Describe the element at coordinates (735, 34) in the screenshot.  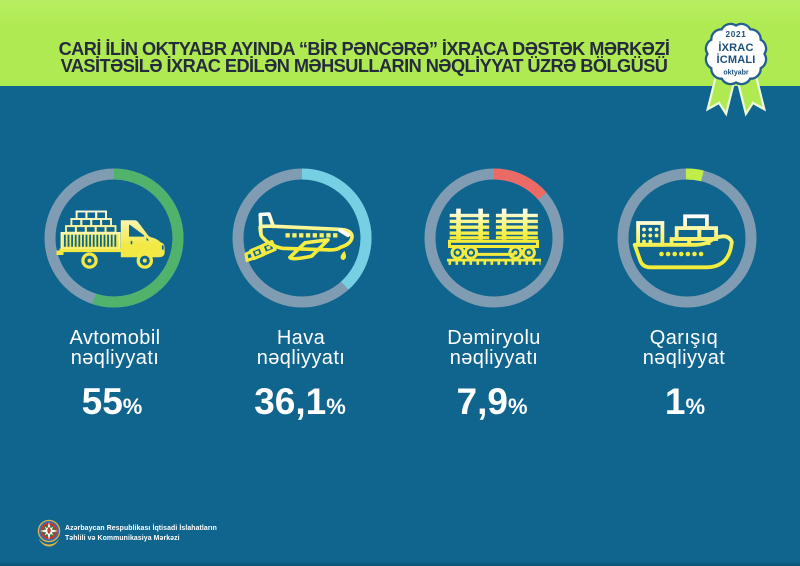
I see `svg-text: 2021` at that location.